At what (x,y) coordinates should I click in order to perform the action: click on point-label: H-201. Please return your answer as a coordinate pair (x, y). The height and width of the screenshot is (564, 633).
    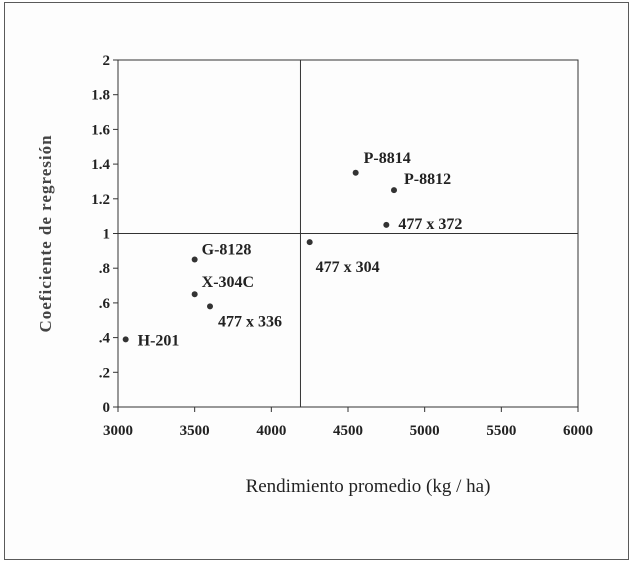
    Looking at the image, I should click on (159, 340).